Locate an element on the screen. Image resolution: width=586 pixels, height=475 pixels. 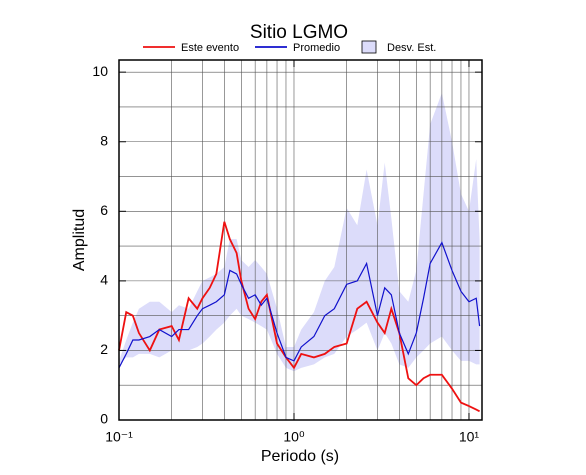
legend-swatch is located at coordinates (369, 47).